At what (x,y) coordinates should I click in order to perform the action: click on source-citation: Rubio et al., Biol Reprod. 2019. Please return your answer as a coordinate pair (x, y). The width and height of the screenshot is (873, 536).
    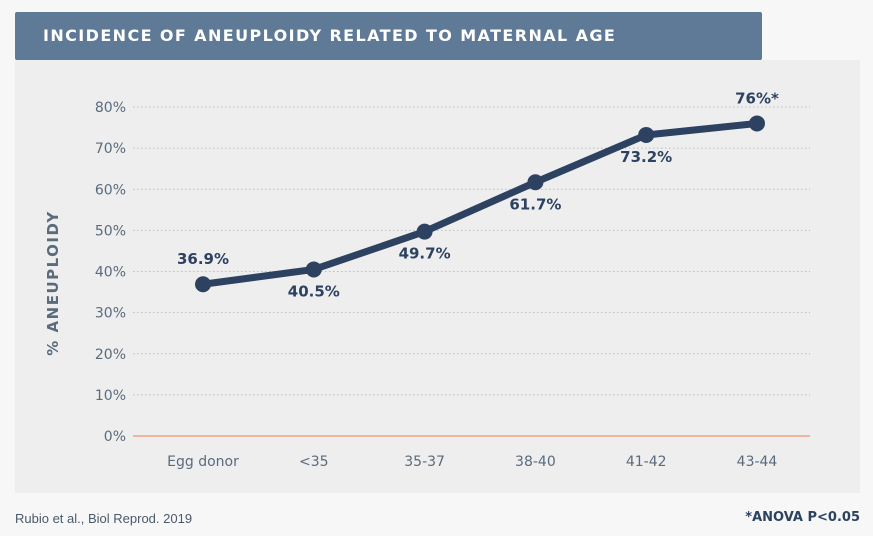
    Looking at the image, I should click on (104, 518).